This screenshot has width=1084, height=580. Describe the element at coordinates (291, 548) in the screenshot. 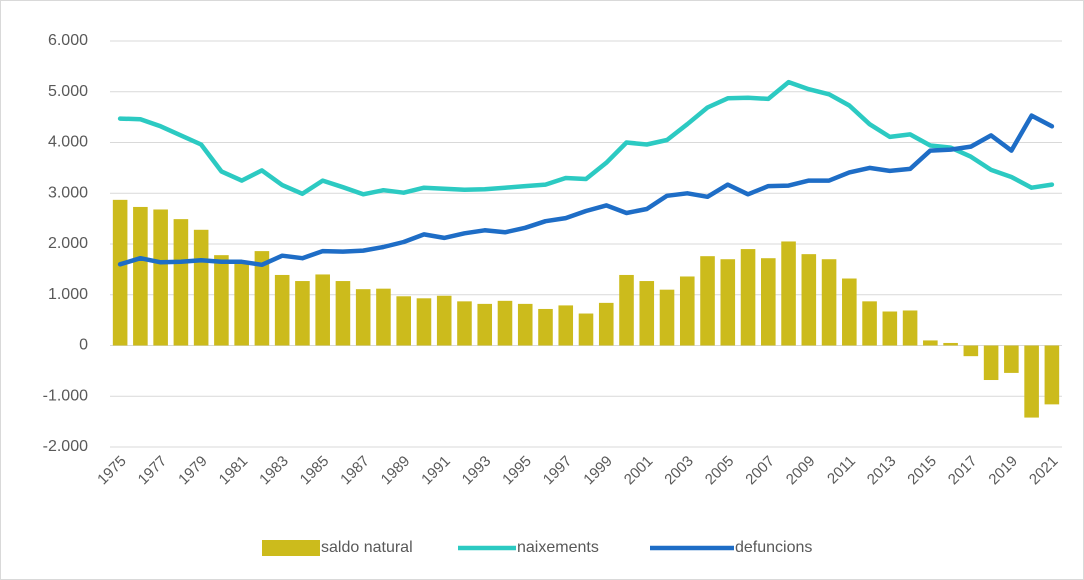

I see `legend-swatch` at that location.